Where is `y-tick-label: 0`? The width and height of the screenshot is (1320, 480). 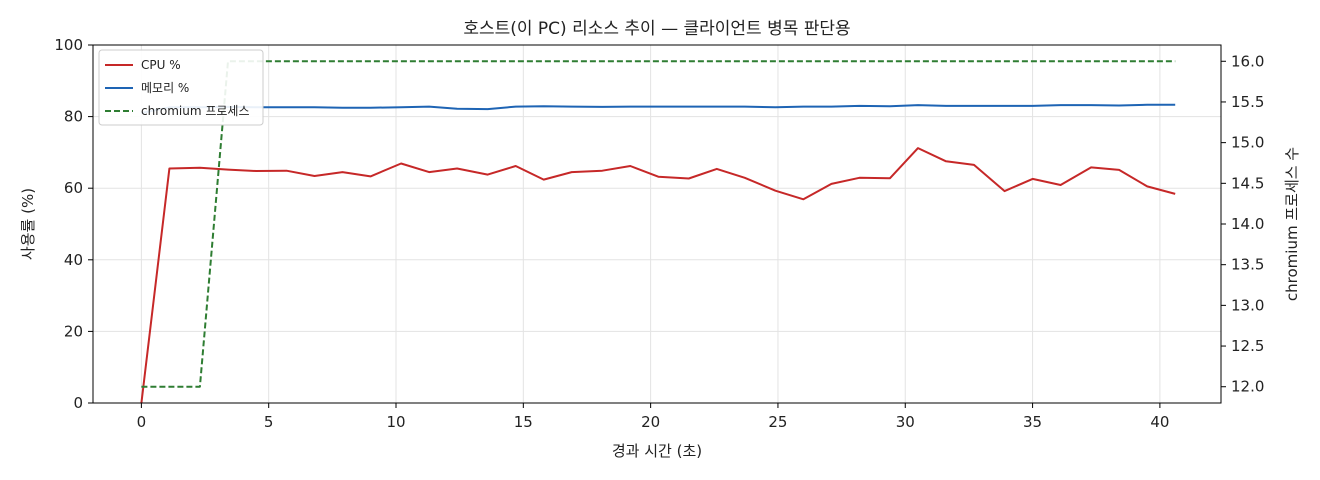
y-tick-label: 0 is located at coordinates (78, 403).